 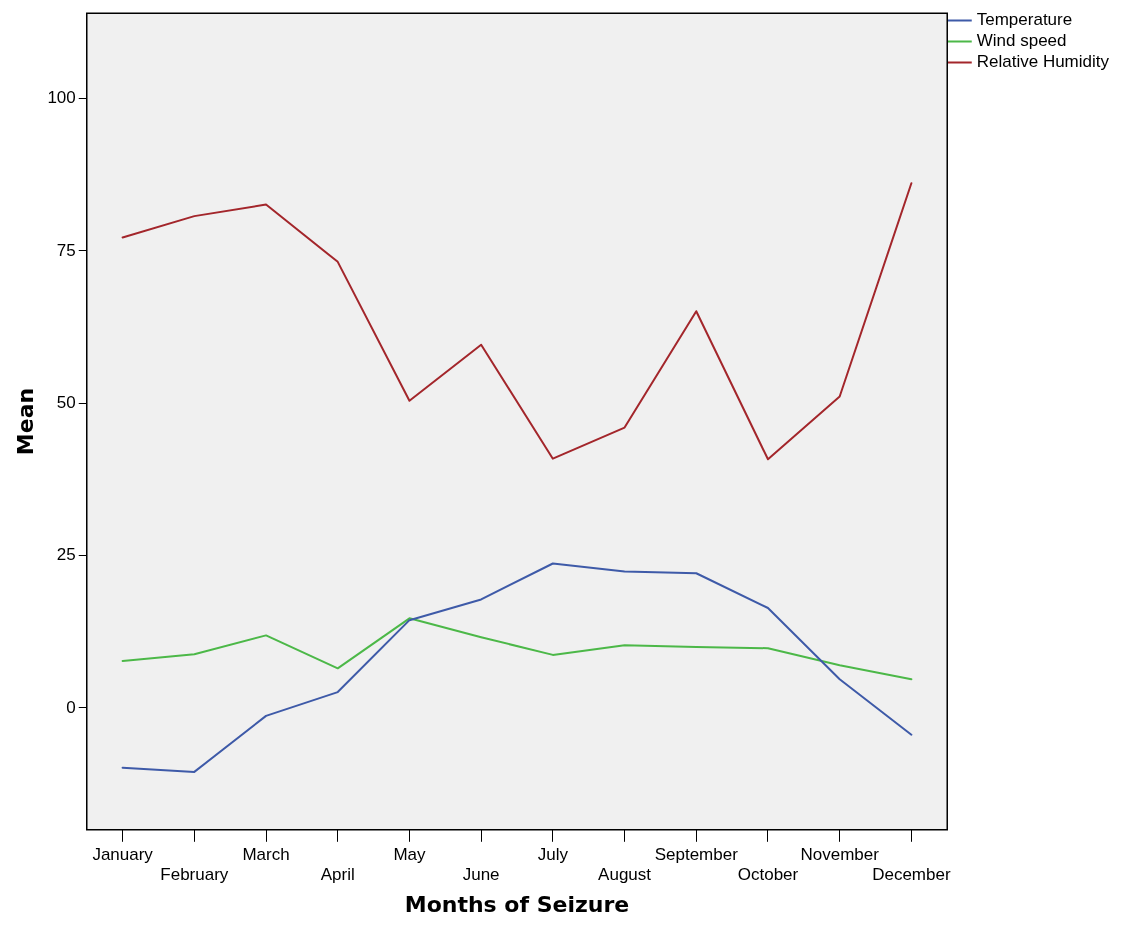 I want to click on legend-label: Temperature, so click(x=1024, y=20).